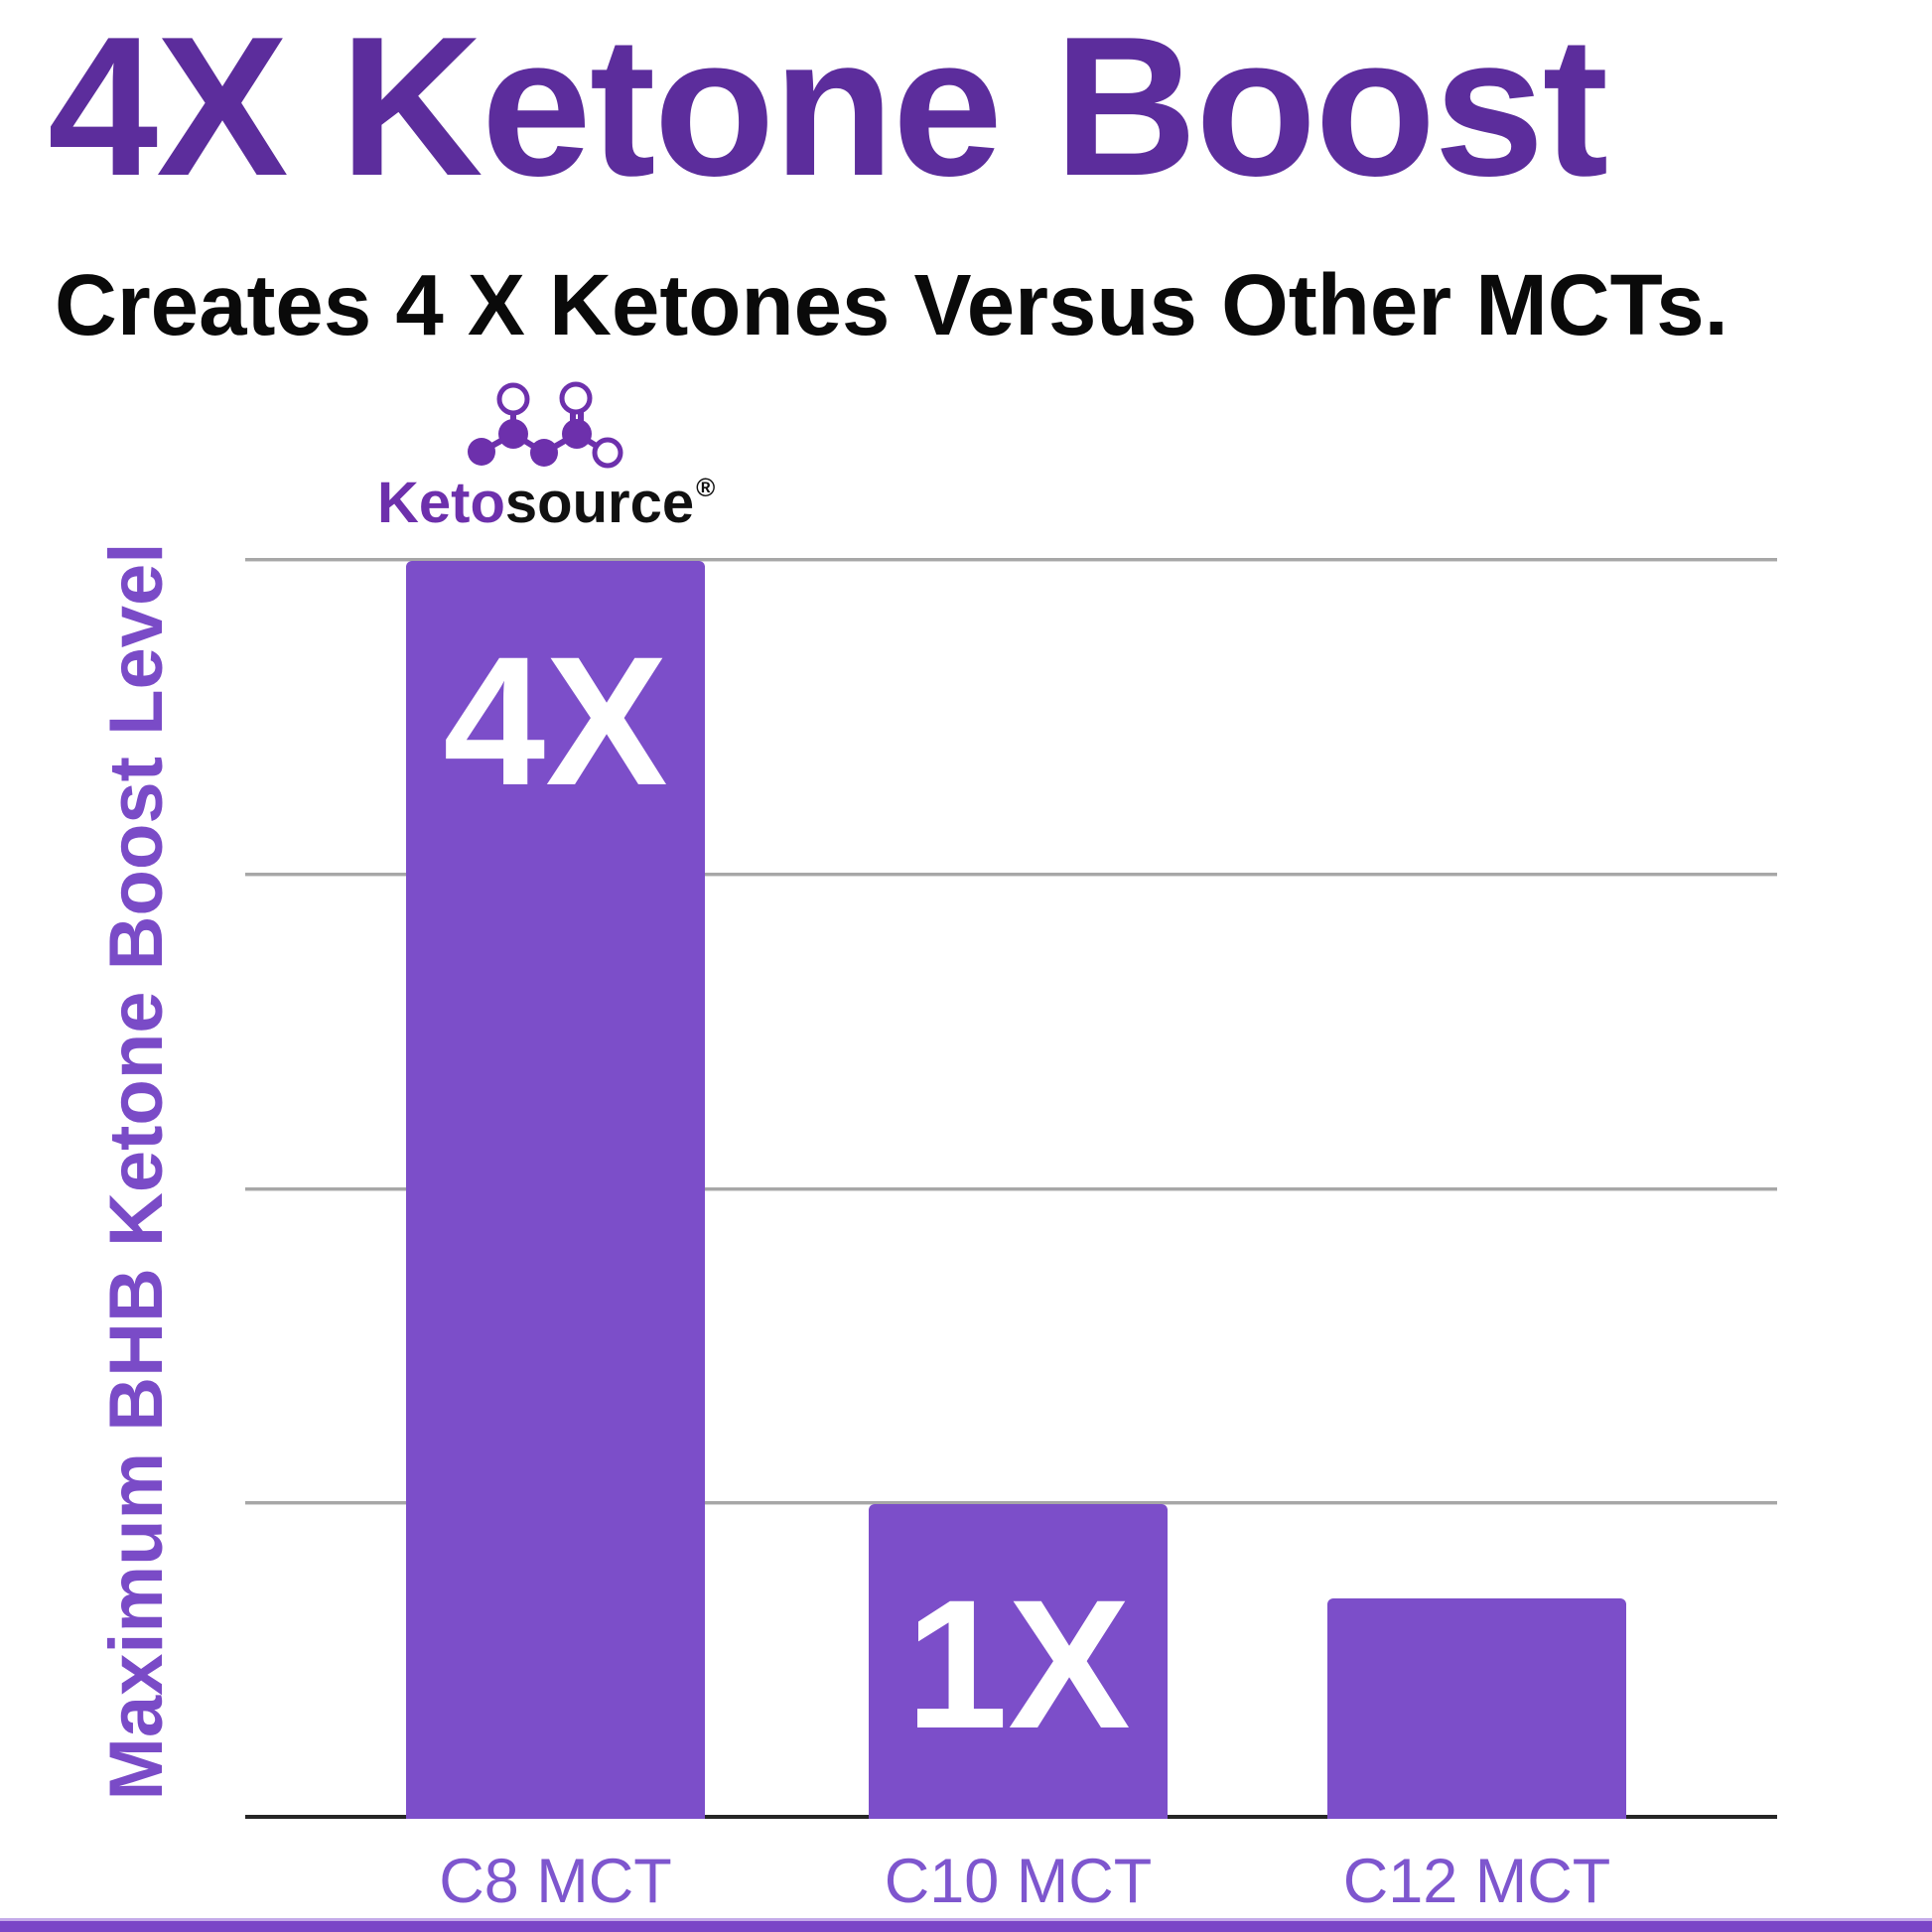 This screenshot has width=1932, height=1932. What do you see at coordinates (556, 722) in the screenshot?
I see `bar-value-label-c8-mct: 4X` at bounding box center [556, 722].